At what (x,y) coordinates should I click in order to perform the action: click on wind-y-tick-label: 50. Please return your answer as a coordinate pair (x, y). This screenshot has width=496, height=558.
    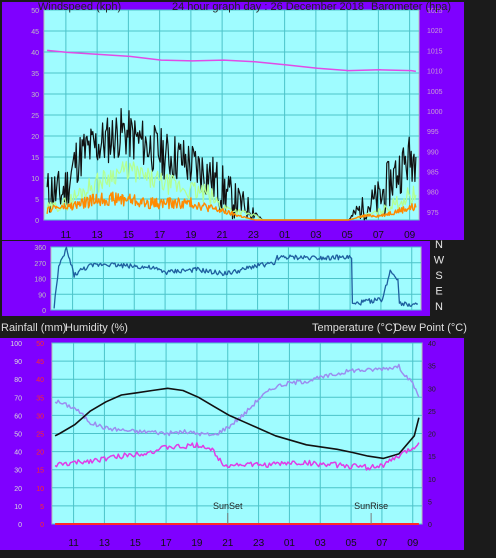
    Looking at the image, I should click on (35, 11).